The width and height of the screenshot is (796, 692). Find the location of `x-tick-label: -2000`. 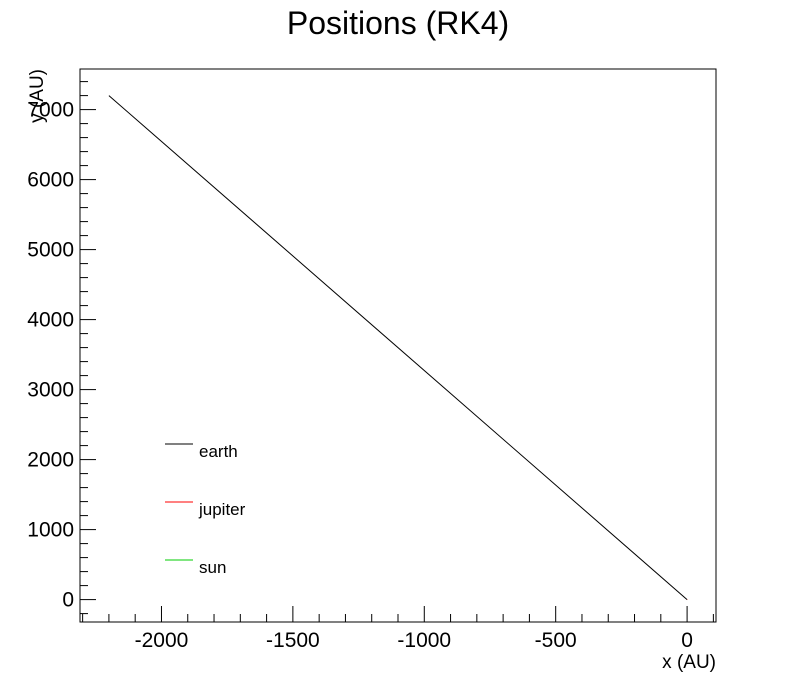

x-tick-label: -2000 is located at coordinates (162, 640).